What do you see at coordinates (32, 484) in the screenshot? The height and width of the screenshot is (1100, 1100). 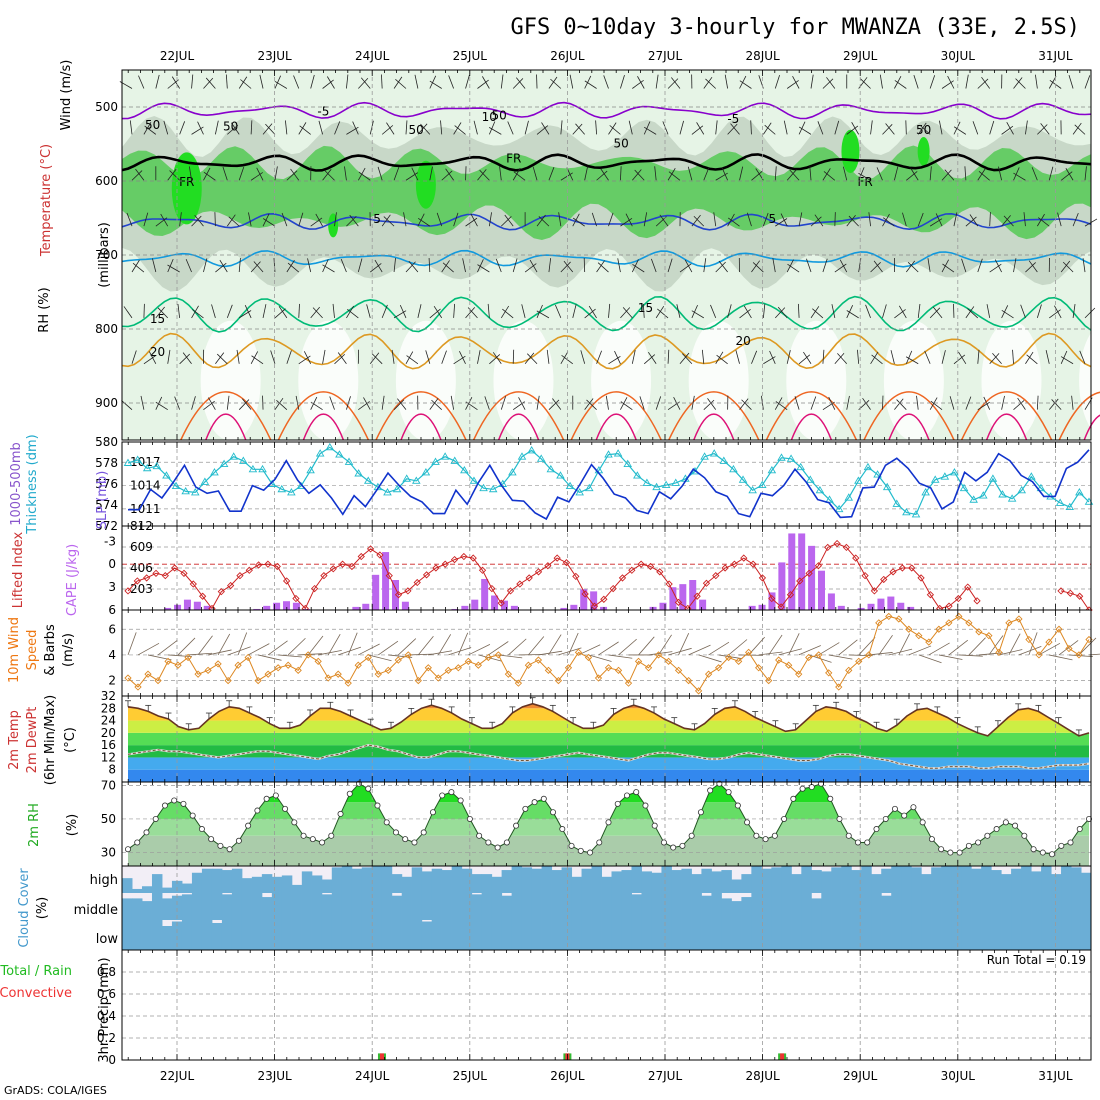 I see `ylabel-thickness: Thickness (dm)` at bounding box center [32, 484].